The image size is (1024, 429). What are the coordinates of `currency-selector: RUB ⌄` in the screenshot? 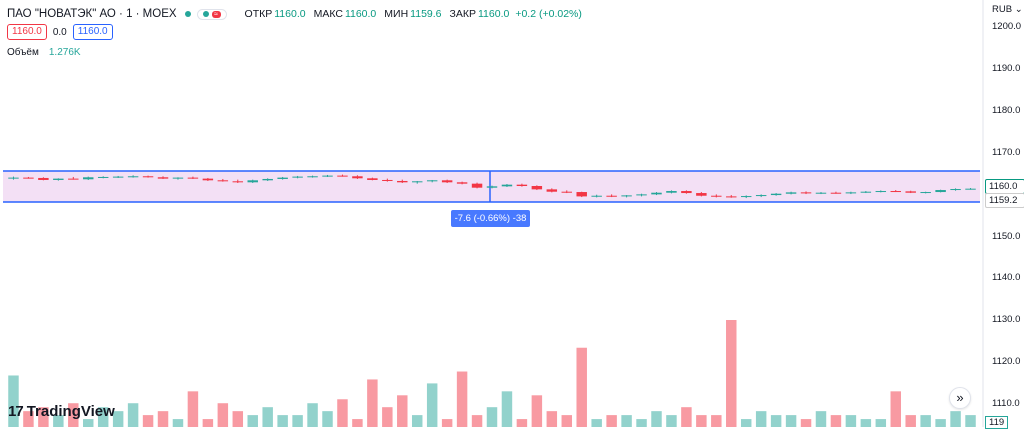 It's located at (1007, 9).